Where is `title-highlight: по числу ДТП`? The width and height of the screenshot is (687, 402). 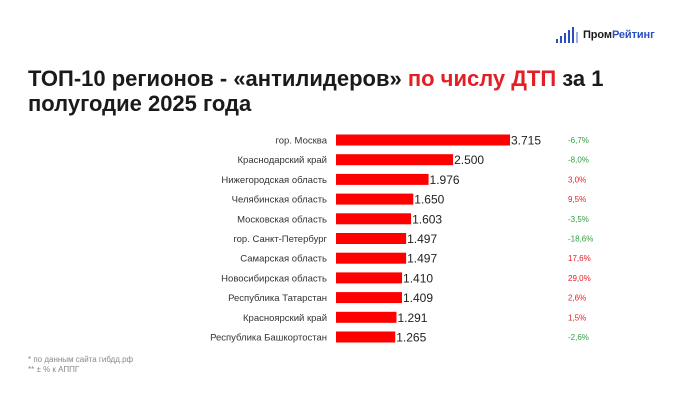
title-highlight: по числу ДТП is located at coordinates (482, 78).